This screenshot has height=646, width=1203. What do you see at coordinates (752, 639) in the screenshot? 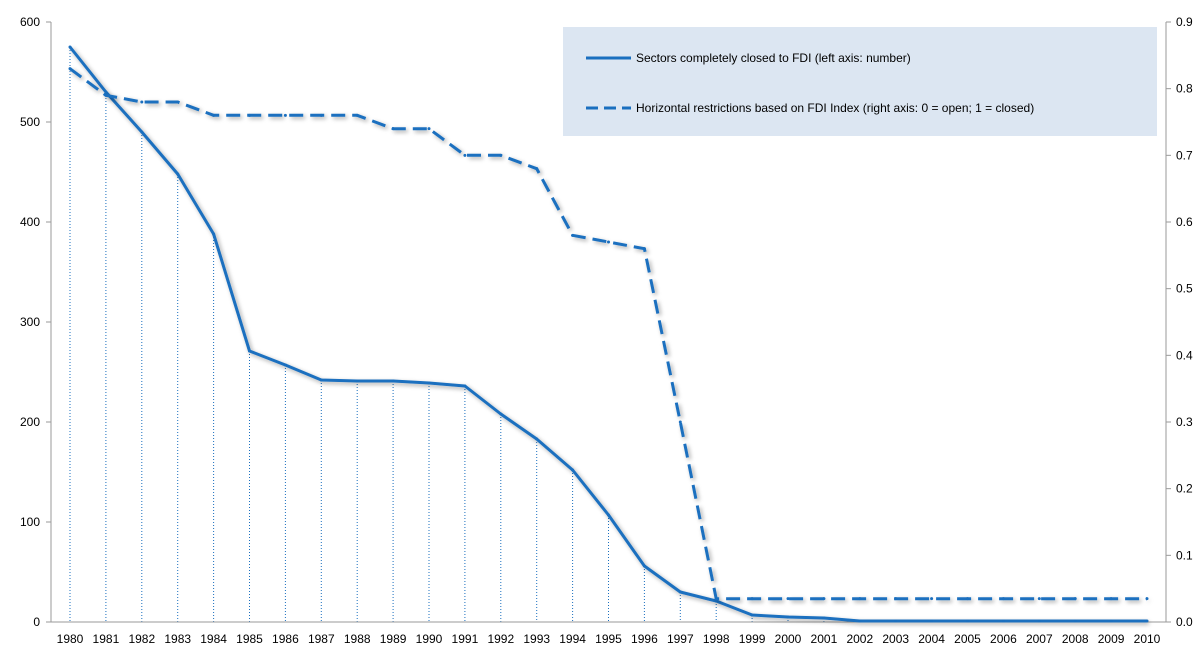
I see `x-axis-tick-label: 1999` at bounding box center [752, 639].